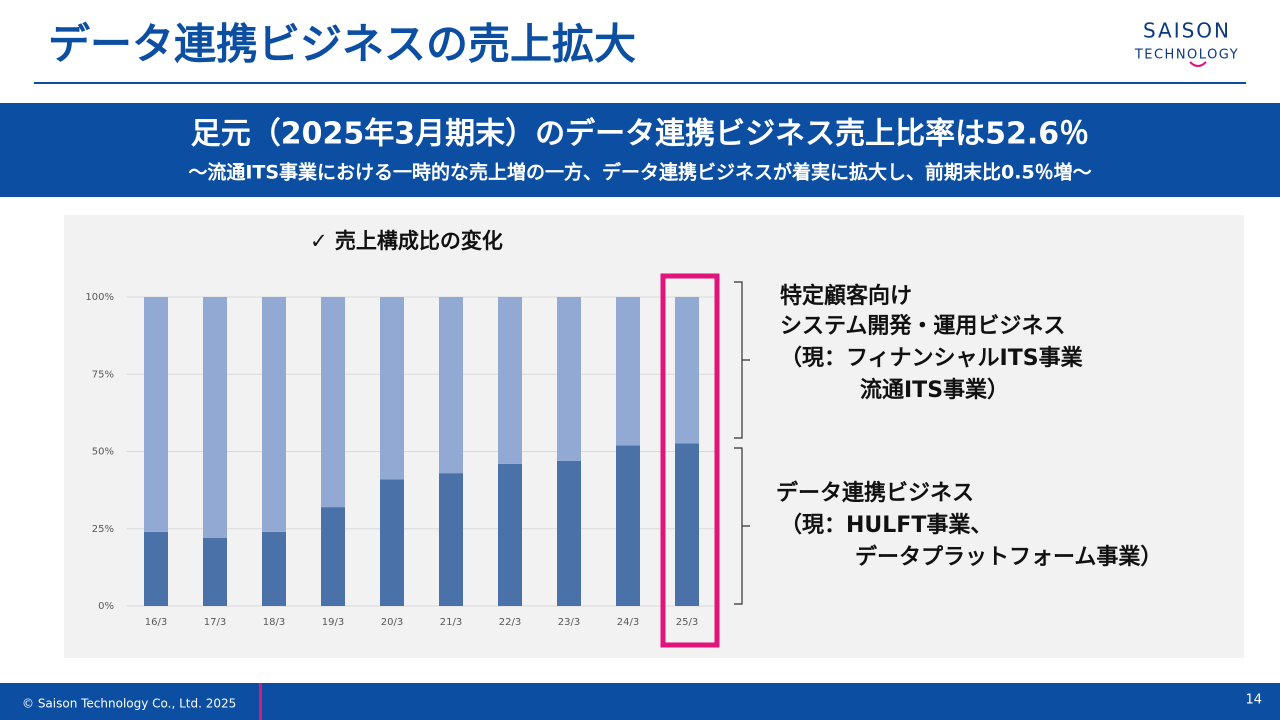 The image size is (1280, 720). I want to click on y-tick-label: 0%, so click(106, 606).